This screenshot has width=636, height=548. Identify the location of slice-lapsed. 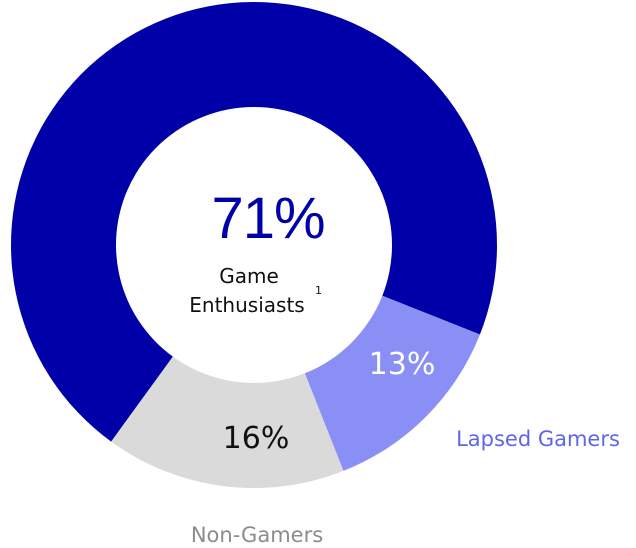
(392, 383).